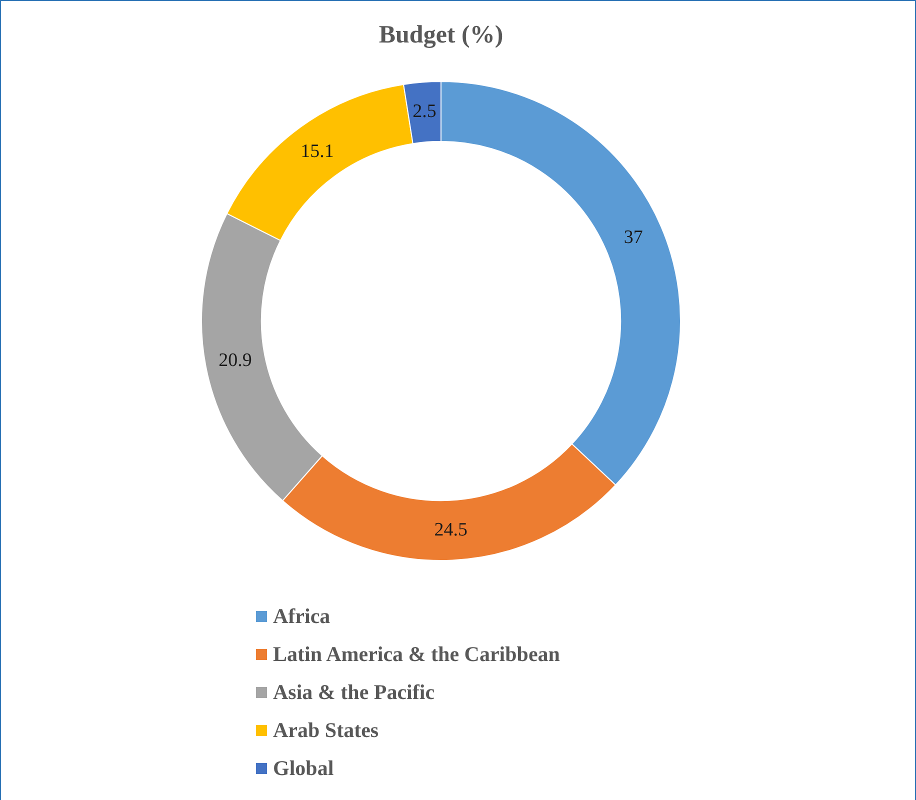  What do you see at coordinates (303, 768) in the screenshot?
I see `legend-label: Global` at bounding box center [303, 768].